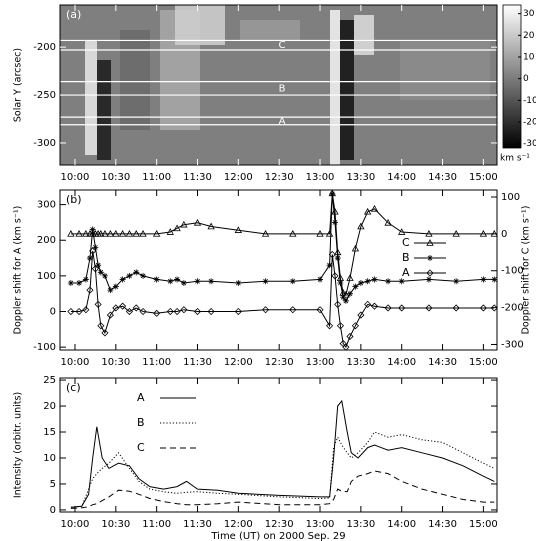 Image resolution: width=536 pixels, height=541 pixels. What do you see at coordinates (512, 76) in the screenshot?
I see `colorbar` at bounding box center [512, 76].